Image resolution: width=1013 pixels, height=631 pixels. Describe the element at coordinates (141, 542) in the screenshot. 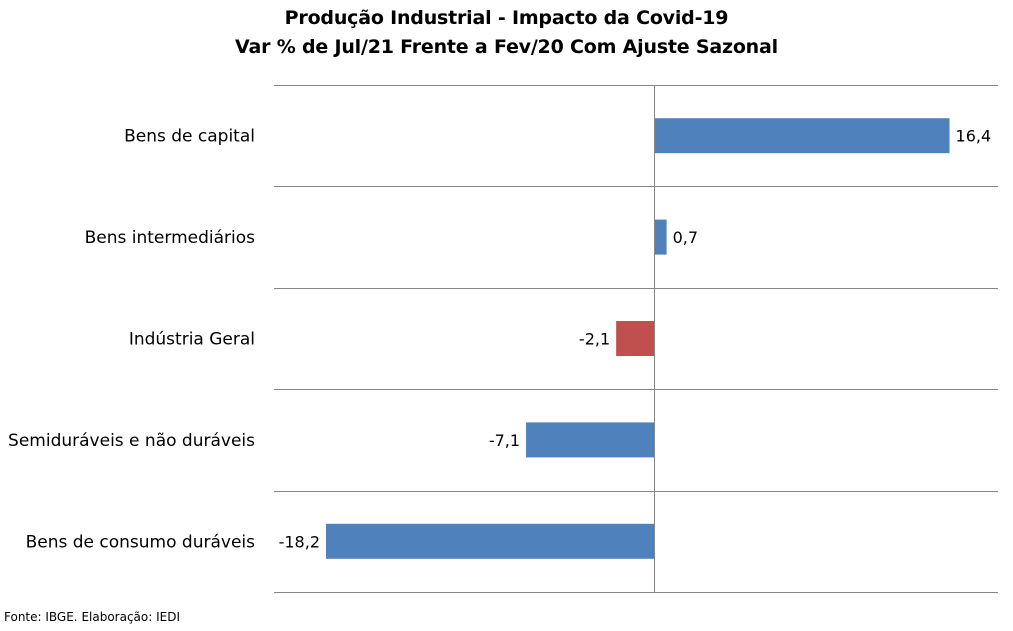

I see `category-label: Bens de consumo duráveis` at that location.